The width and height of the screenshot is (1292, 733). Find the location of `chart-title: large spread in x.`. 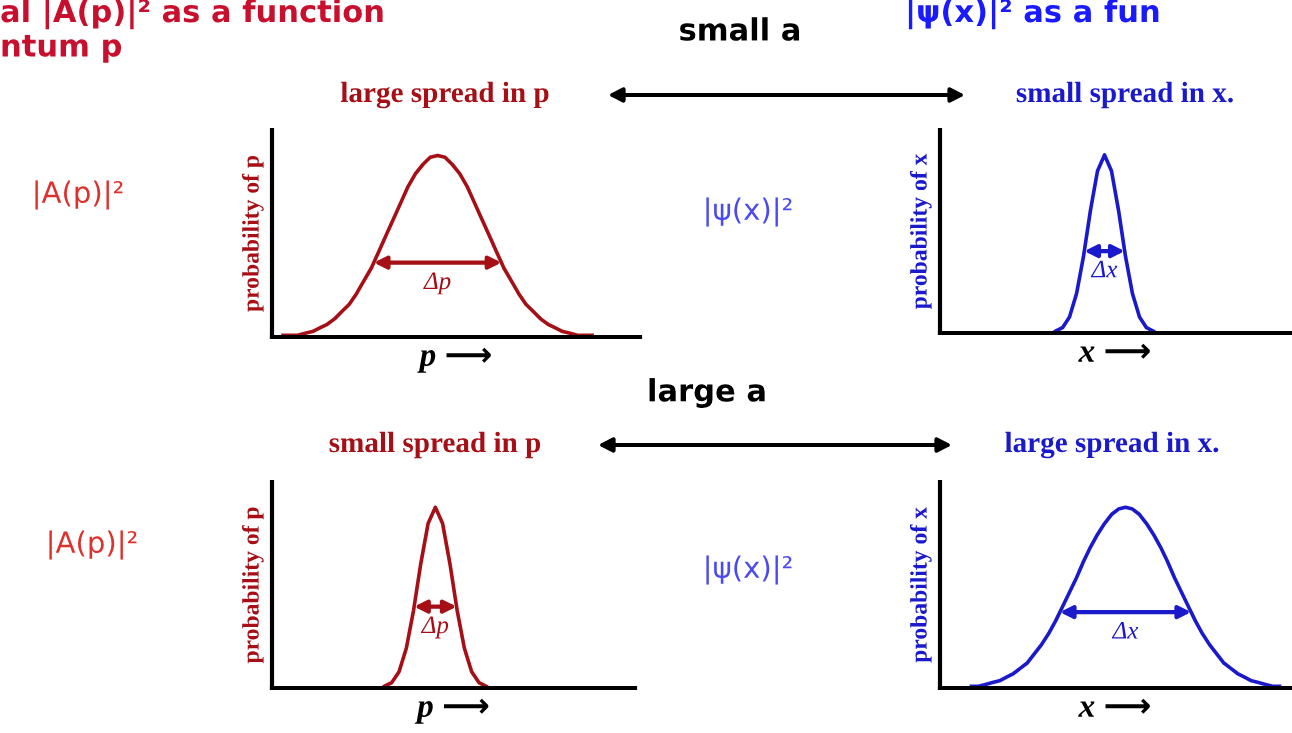

chart-title: large spread in x. is located at coordinates (1112, 445).